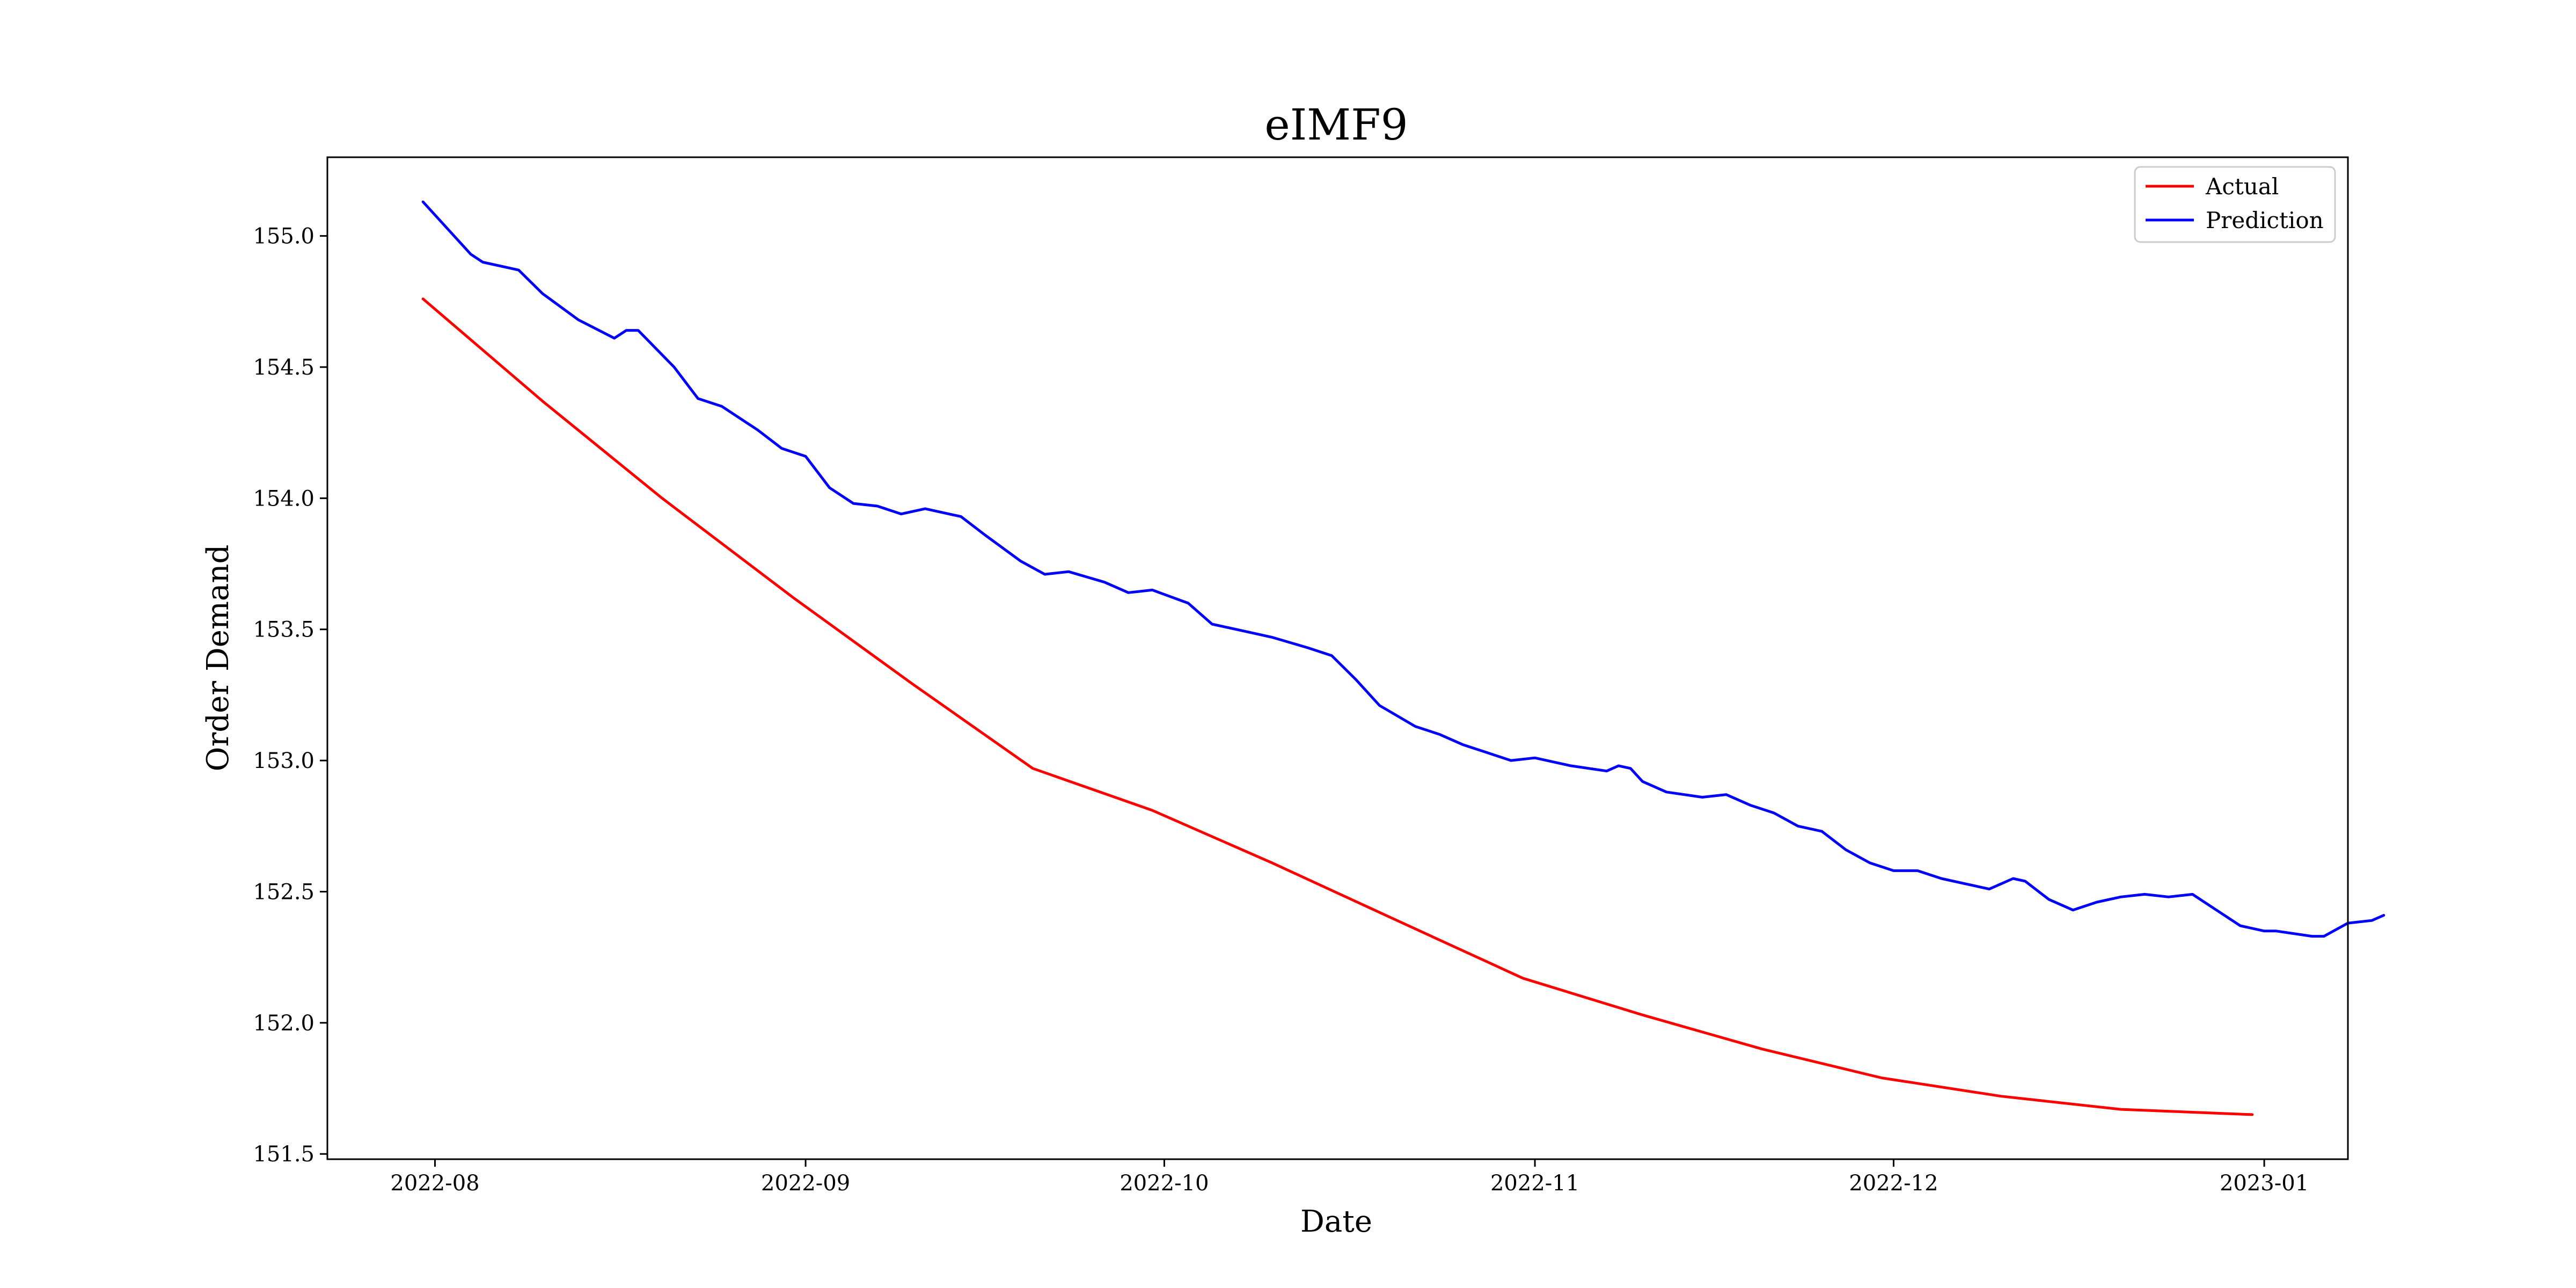 The image size is (2576, 1288). I want to click on y-tick-label: 154.5, so click(283, 367).